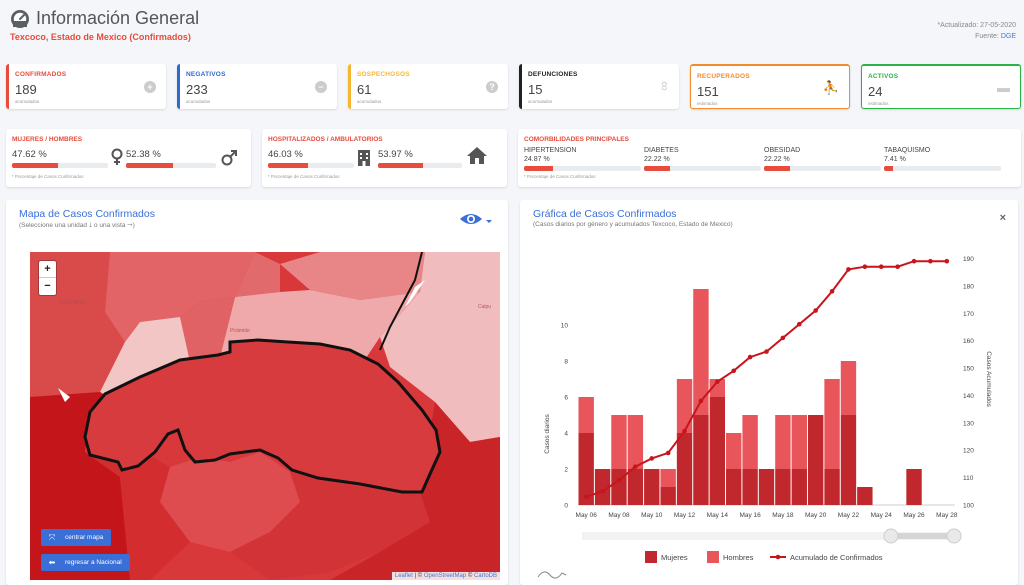 The height and width of the screenshot is (585, 1024). Describe the element at coordinates (1008, 36) in the screenshot. I see `source-link: DGE` at that location.